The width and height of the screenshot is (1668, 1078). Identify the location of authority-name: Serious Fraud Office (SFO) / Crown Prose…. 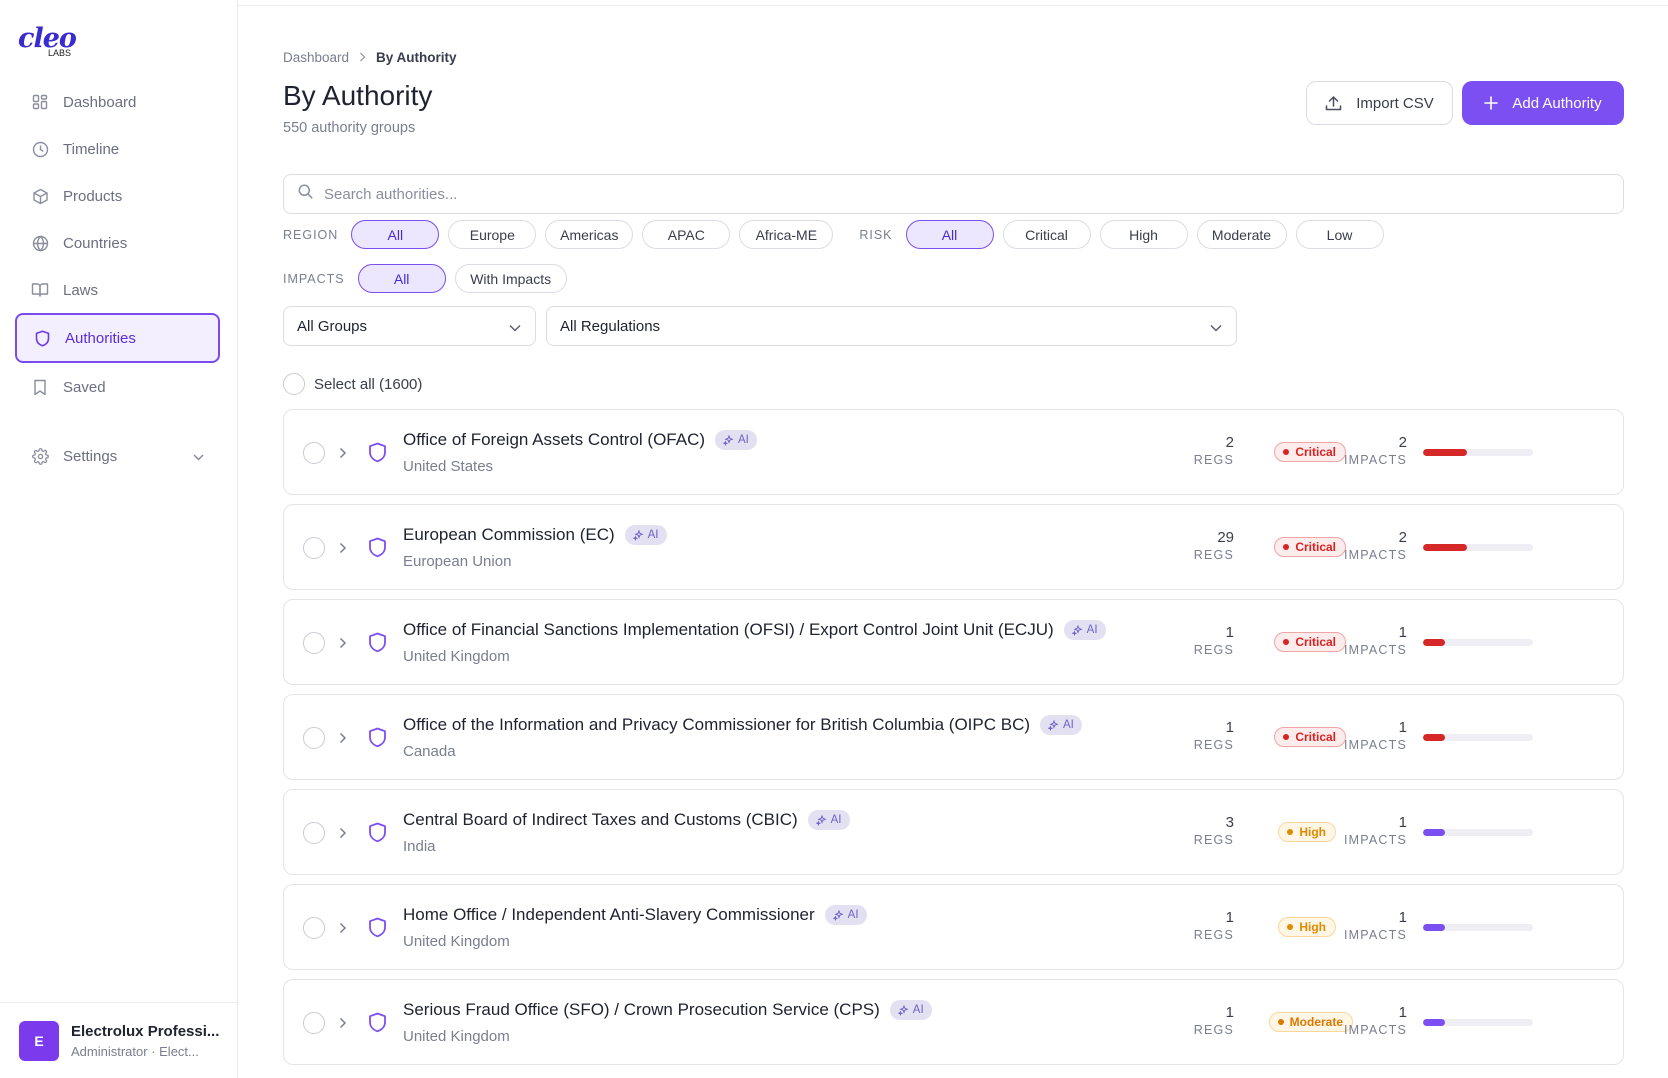
(641, 1009).